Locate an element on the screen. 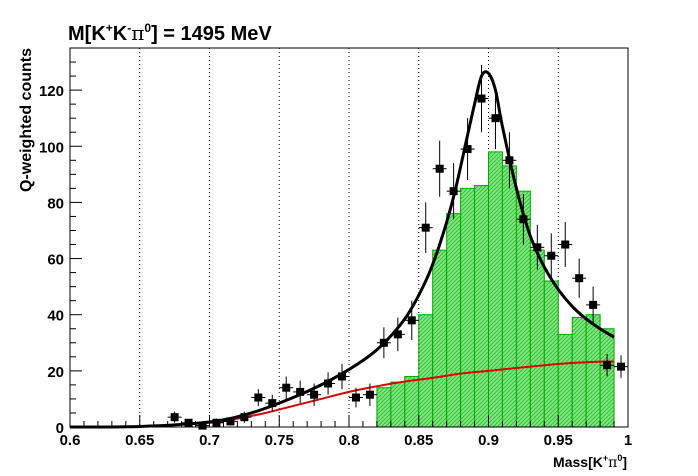 The width and height of the screenshot is (698, 476). x-tick-label: 0.75 is located at coordinates (279, 440).